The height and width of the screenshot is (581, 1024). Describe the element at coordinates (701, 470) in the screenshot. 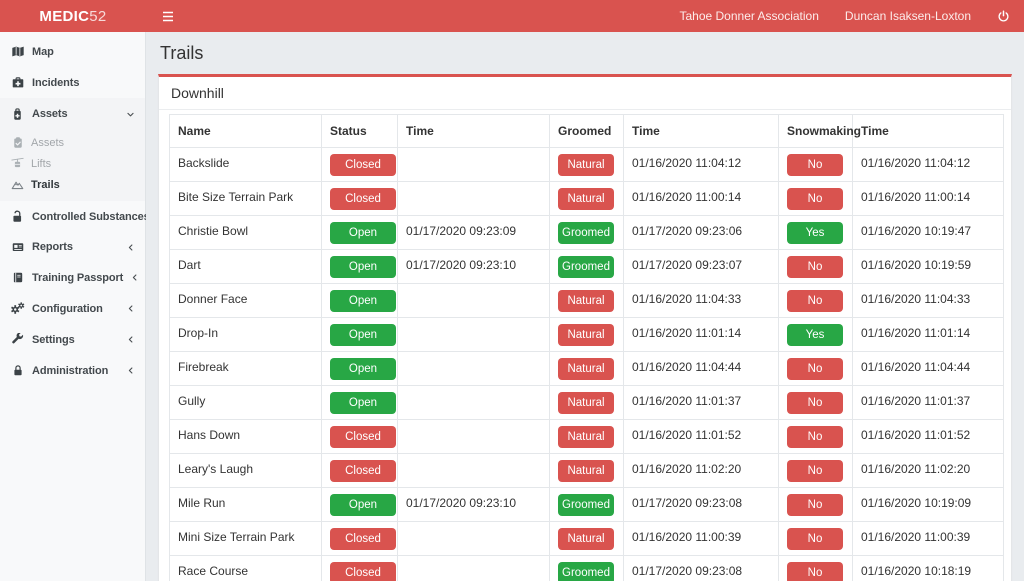

I see `groomed-time: 01/16/2020 11:02:20` at that location.